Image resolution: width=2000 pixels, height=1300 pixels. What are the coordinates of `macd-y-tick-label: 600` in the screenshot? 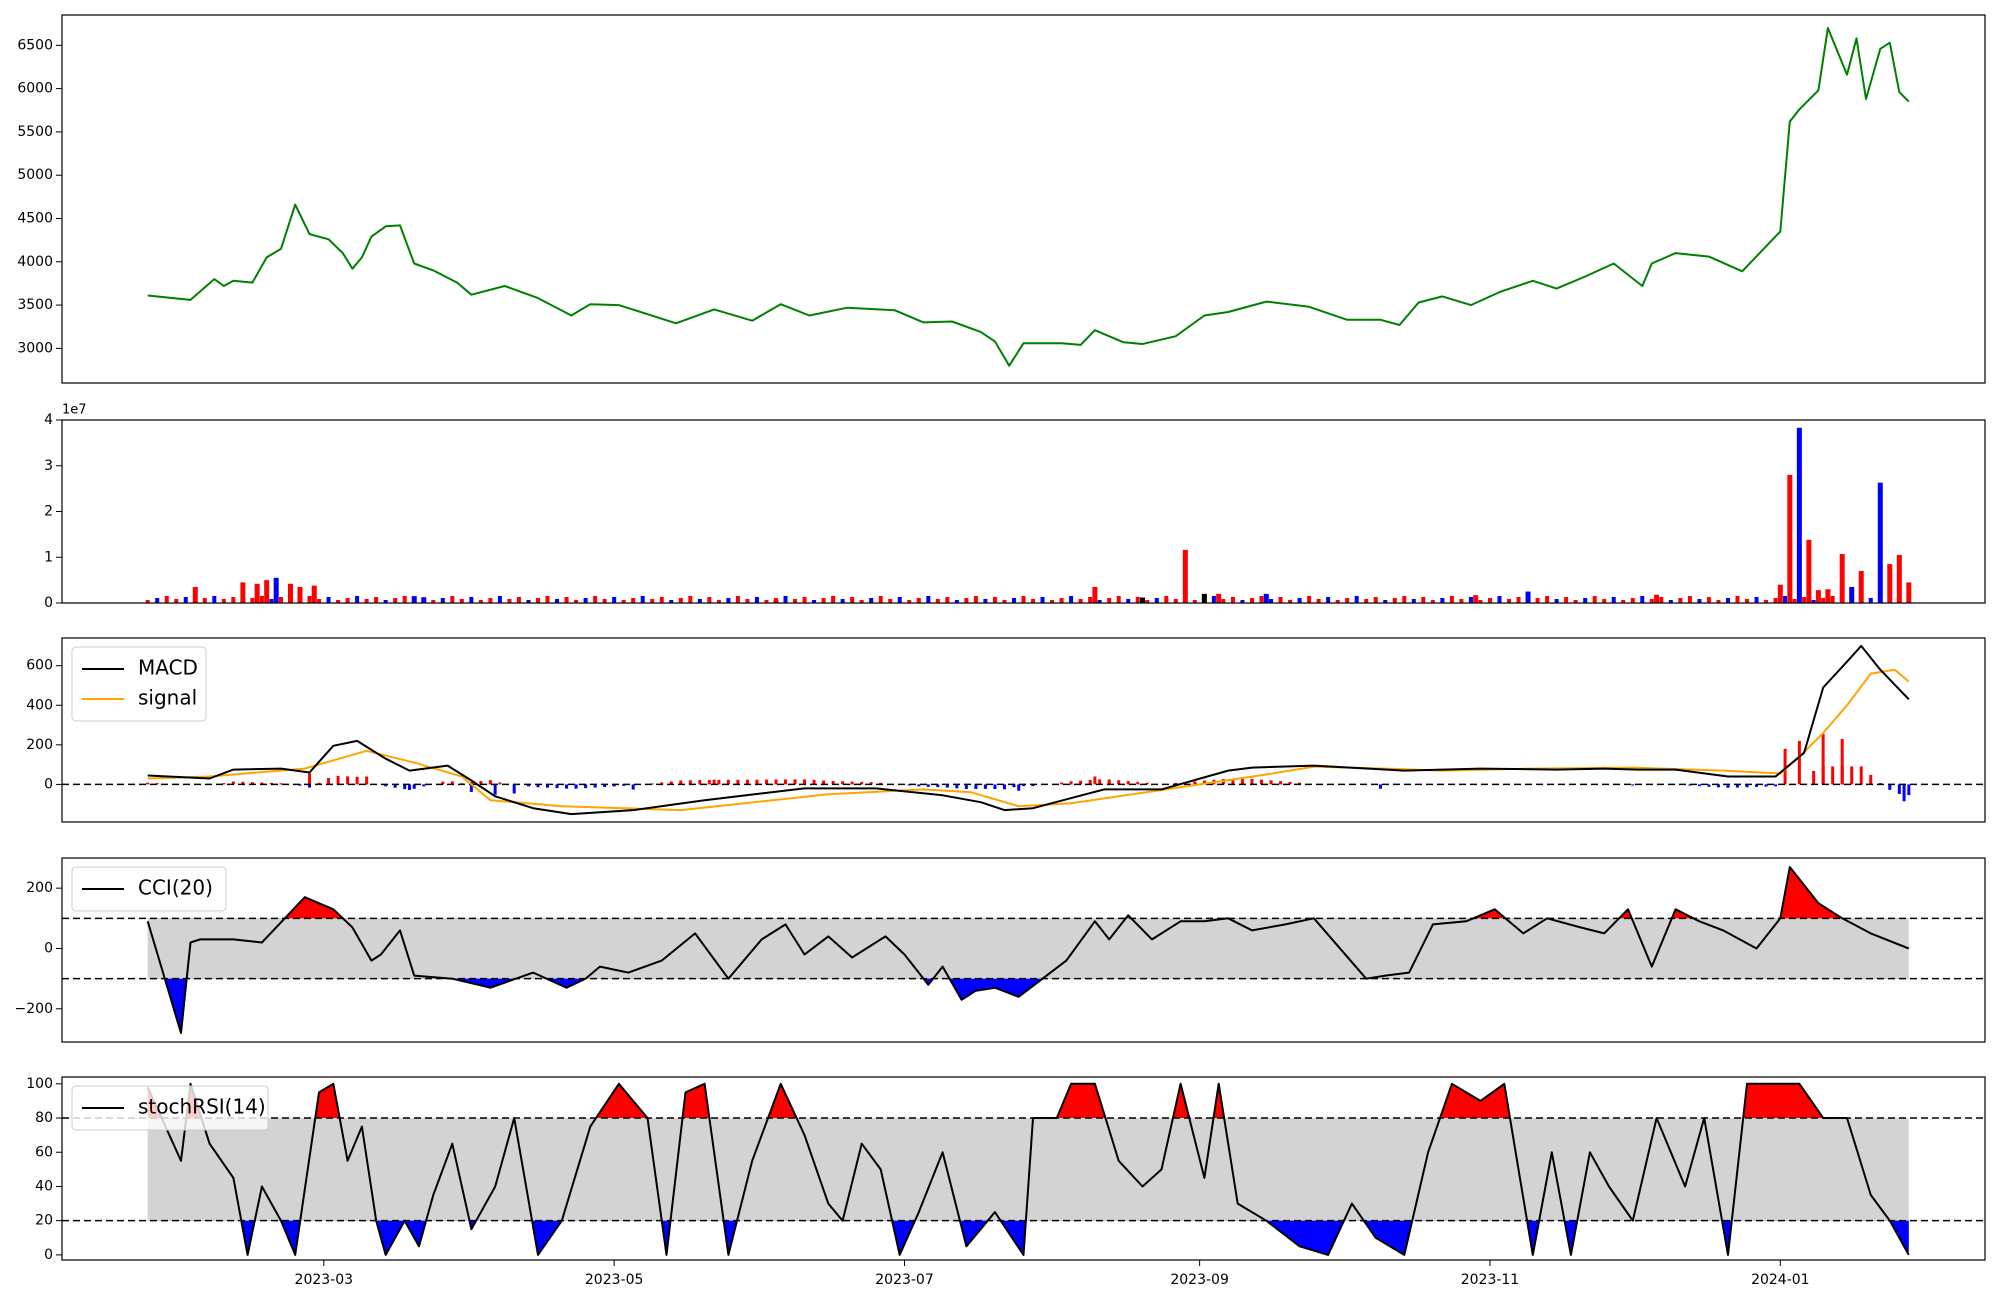 It's located at (39, 666).